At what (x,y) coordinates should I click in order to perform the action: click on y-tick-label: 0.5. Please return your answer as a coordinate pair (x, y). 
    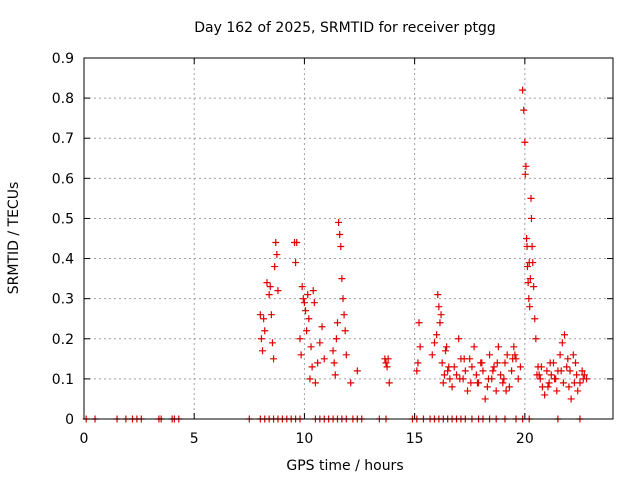
    Looking at the image, I should click on (63, 219).